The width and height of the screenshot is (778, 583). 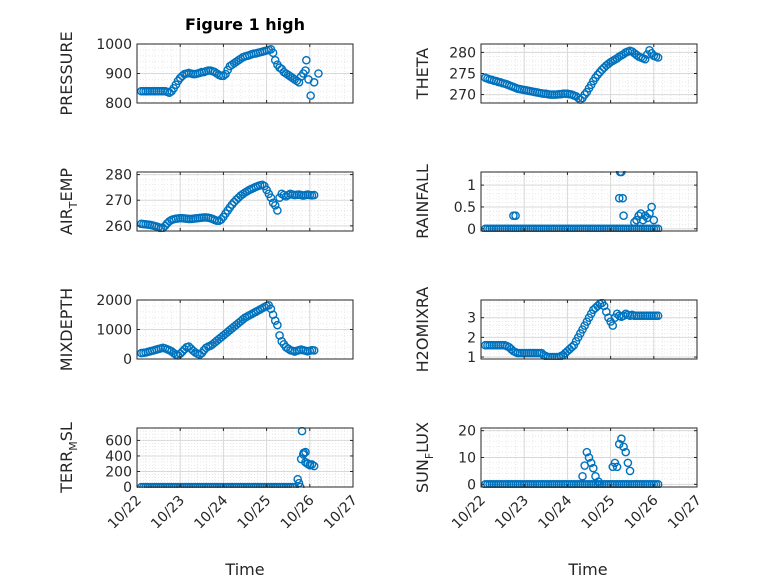 I want to click on x-axis-label-right: Time, so click(x=587, y=569).